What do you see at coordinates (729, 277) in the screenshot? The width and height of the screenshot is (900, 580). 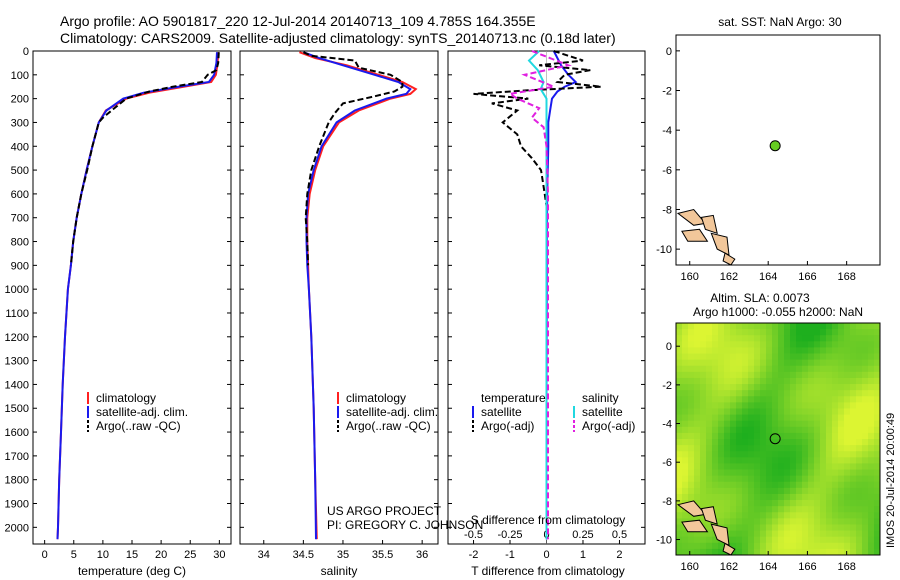 I see `map-x-tick-label: 162` at bounding box center [729, 277].